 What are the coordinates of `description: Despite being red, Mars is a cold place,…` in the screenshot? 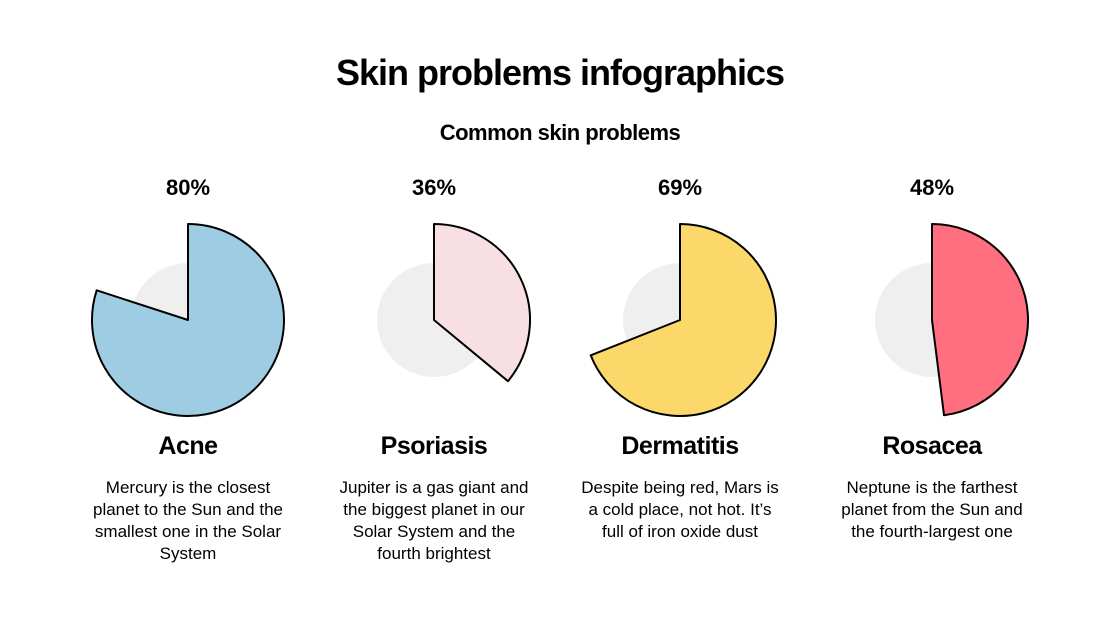 It's located at (680, 509).